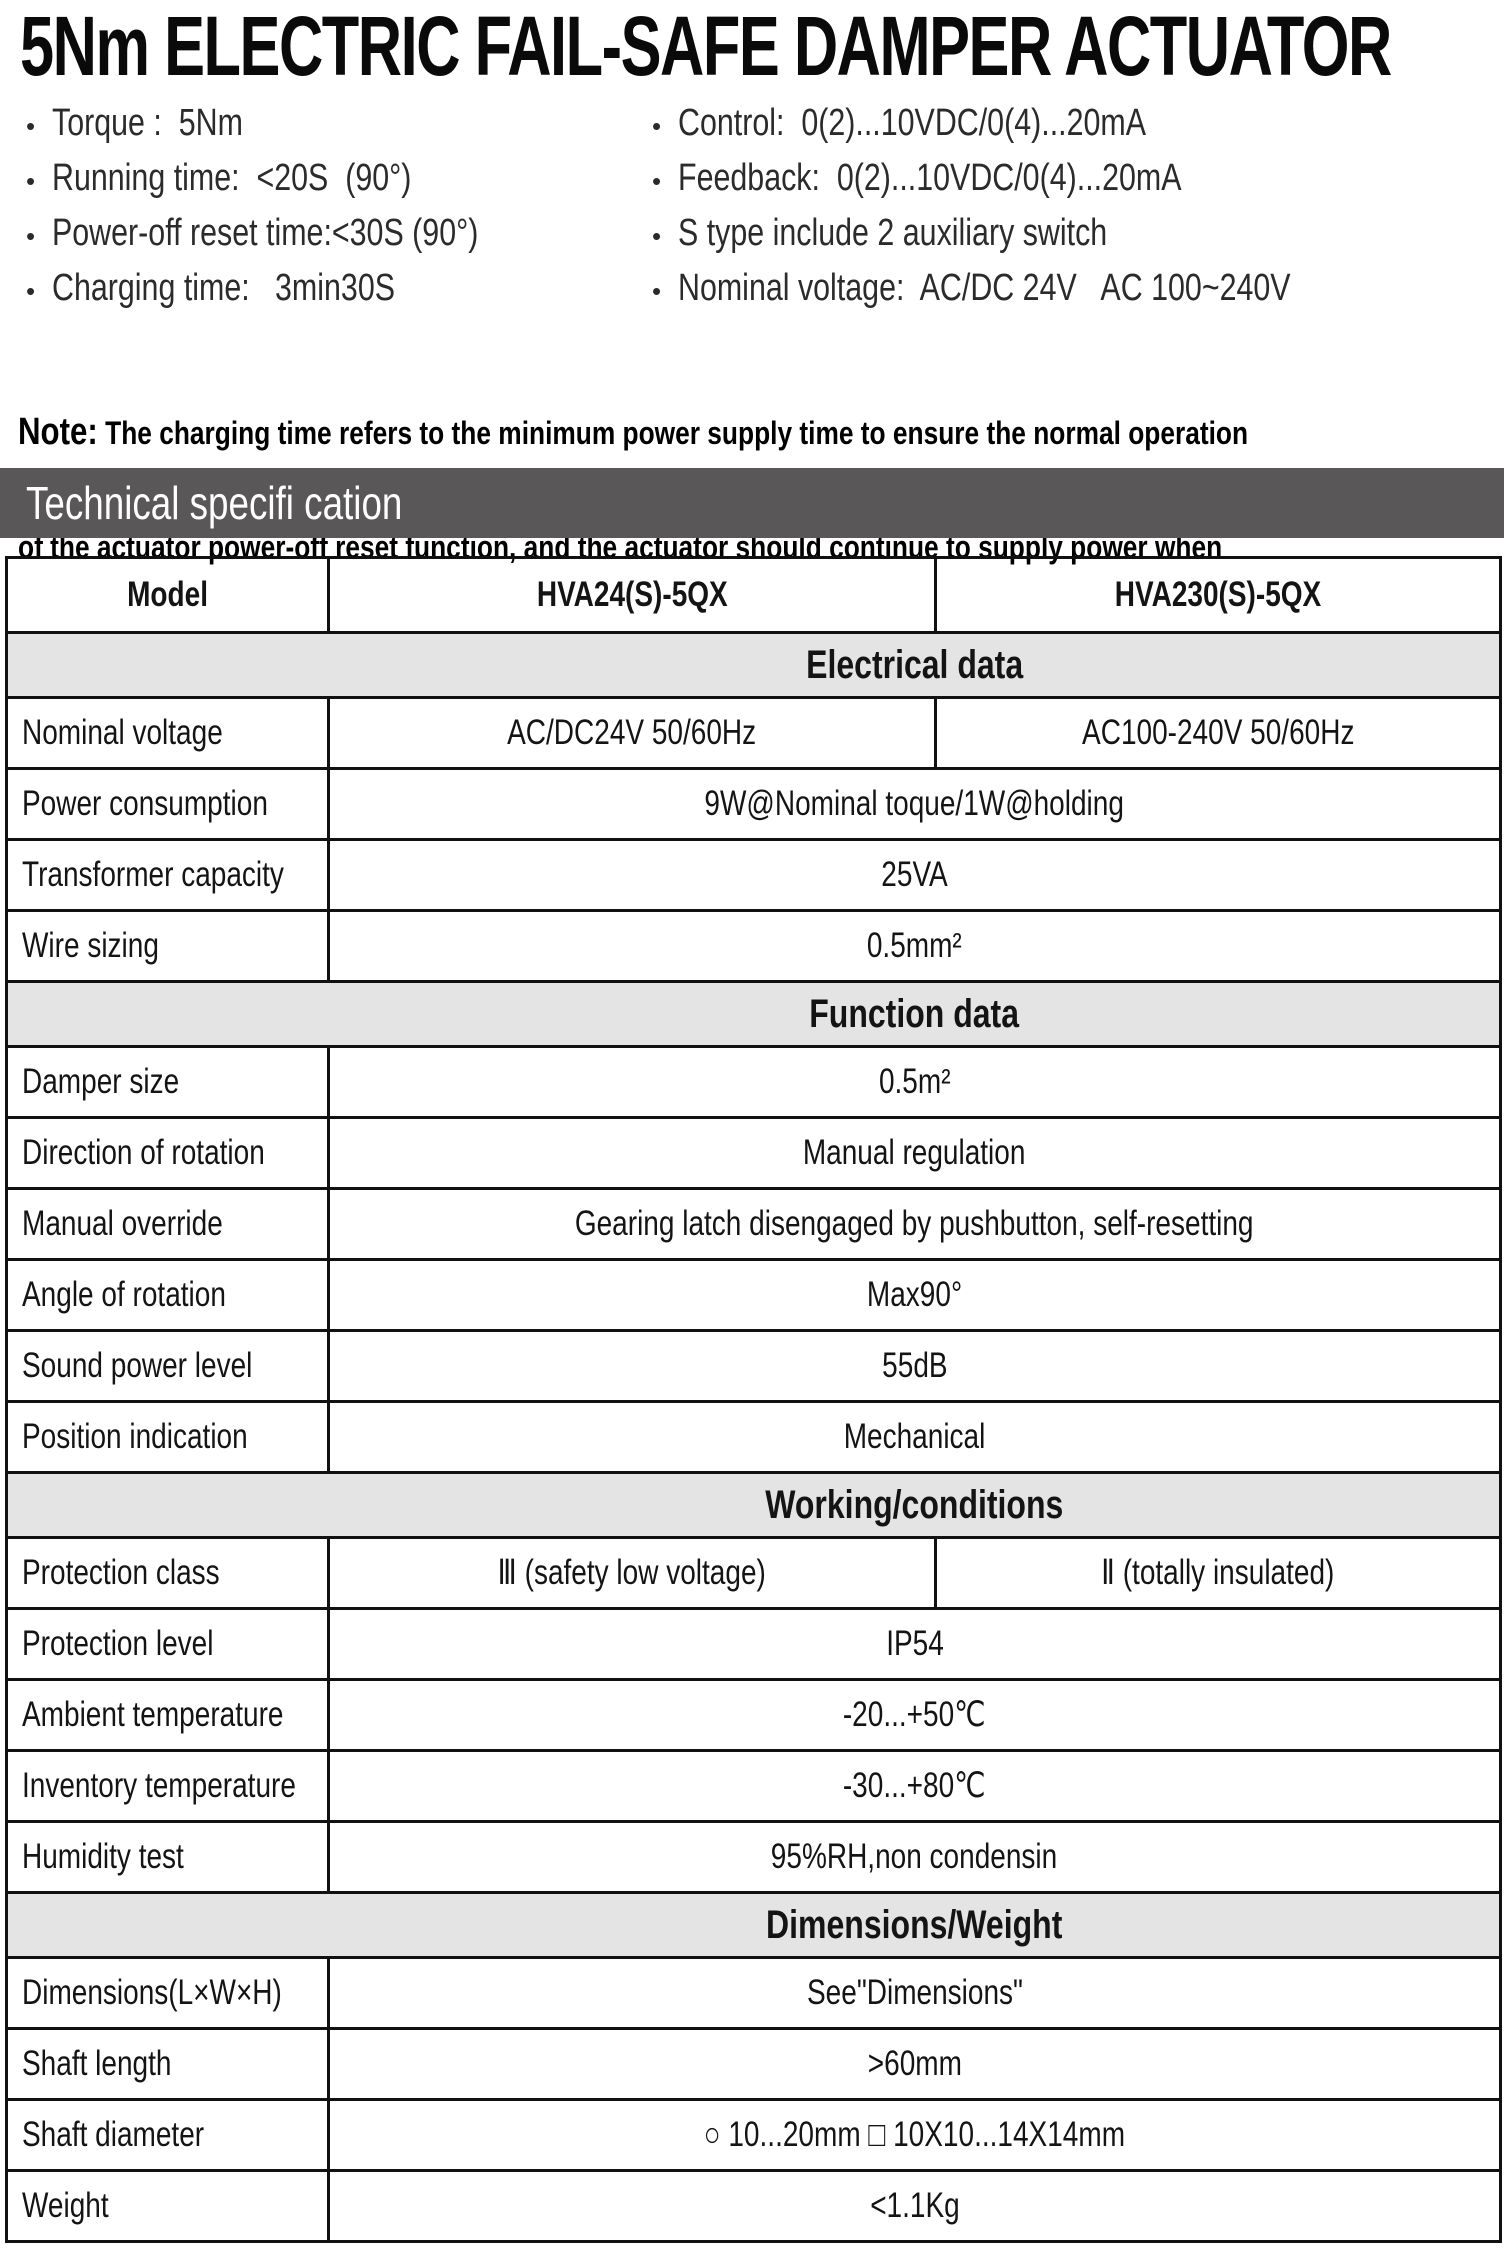 Image resolution: width=1504 pixels, height=2249 pixels. Describe the element at coordinates (1218, 1573) in the screenshot. I see `row-value: Ⅱ (totally insulated)` at that location.